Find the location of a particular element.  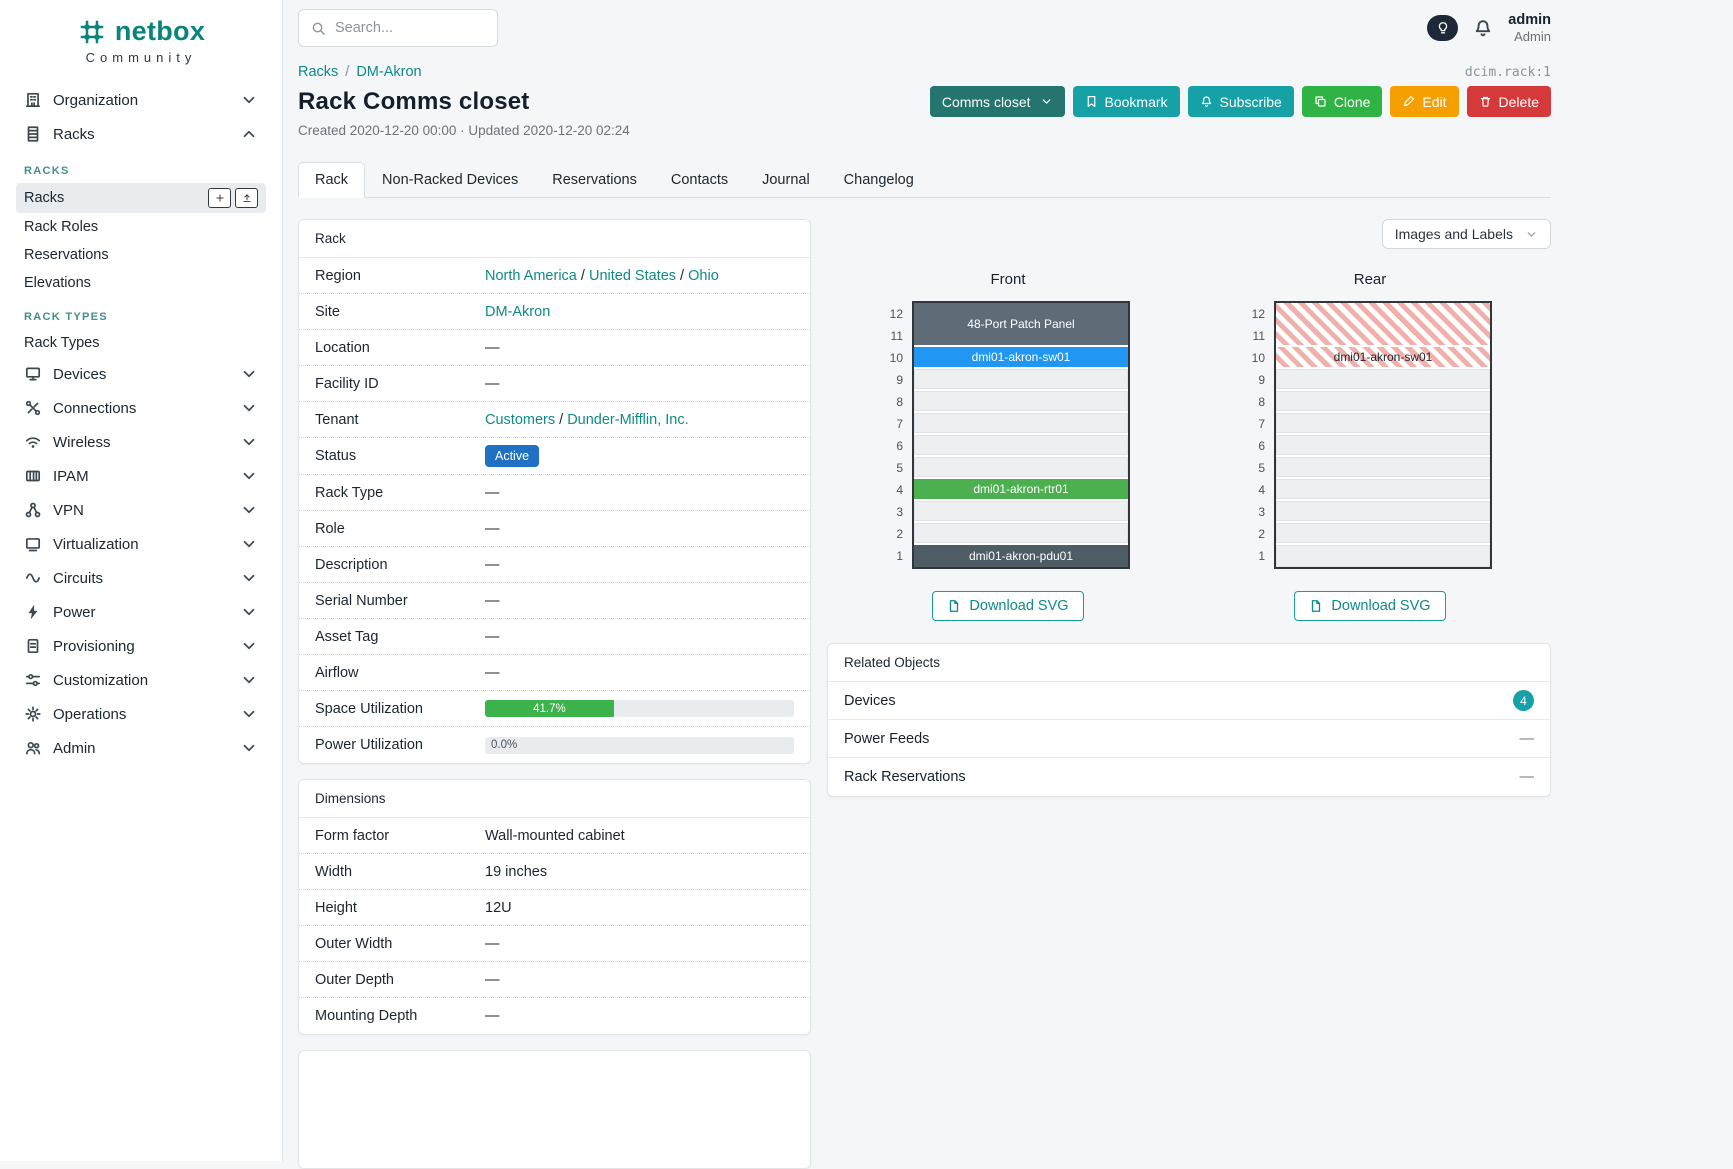

field-label: Location is located at coordinates (400, 348).